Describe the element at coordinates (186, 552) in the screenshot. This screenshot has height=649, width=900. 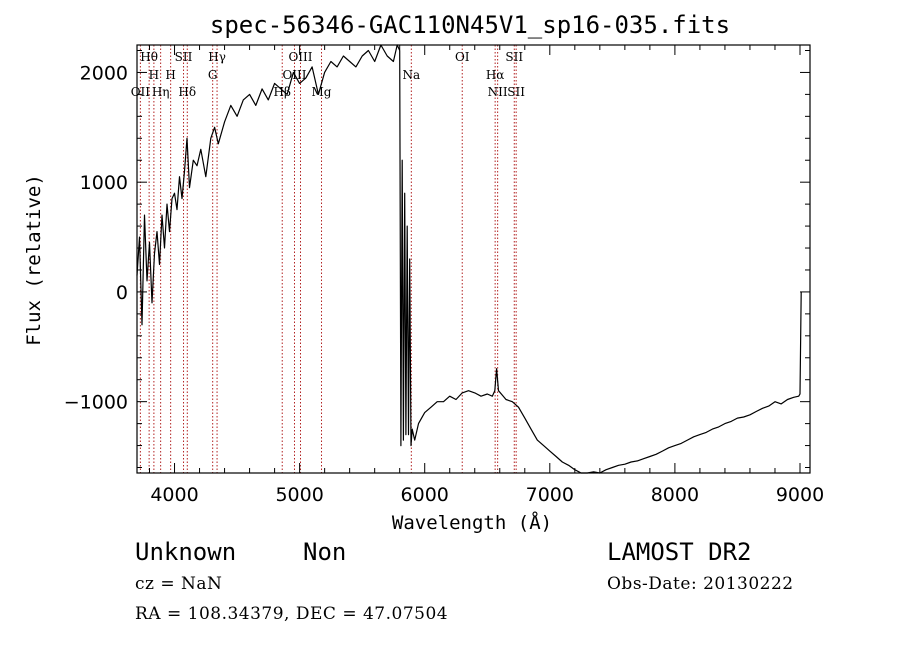
I see `class-label: Unknown` at that location.